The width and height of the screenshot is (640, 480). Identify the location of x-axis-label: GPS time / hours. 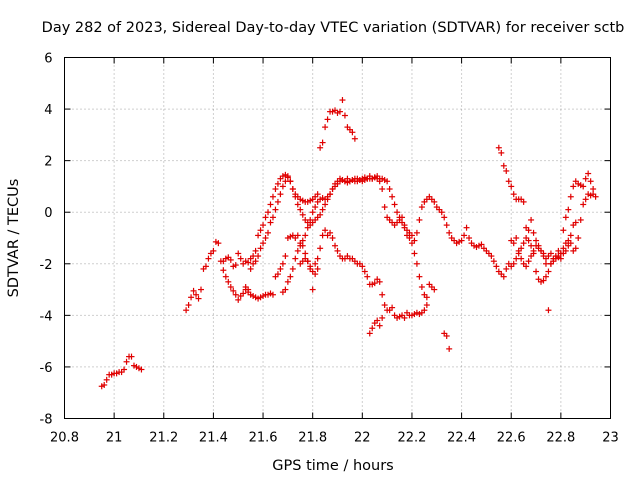
(332, 466).